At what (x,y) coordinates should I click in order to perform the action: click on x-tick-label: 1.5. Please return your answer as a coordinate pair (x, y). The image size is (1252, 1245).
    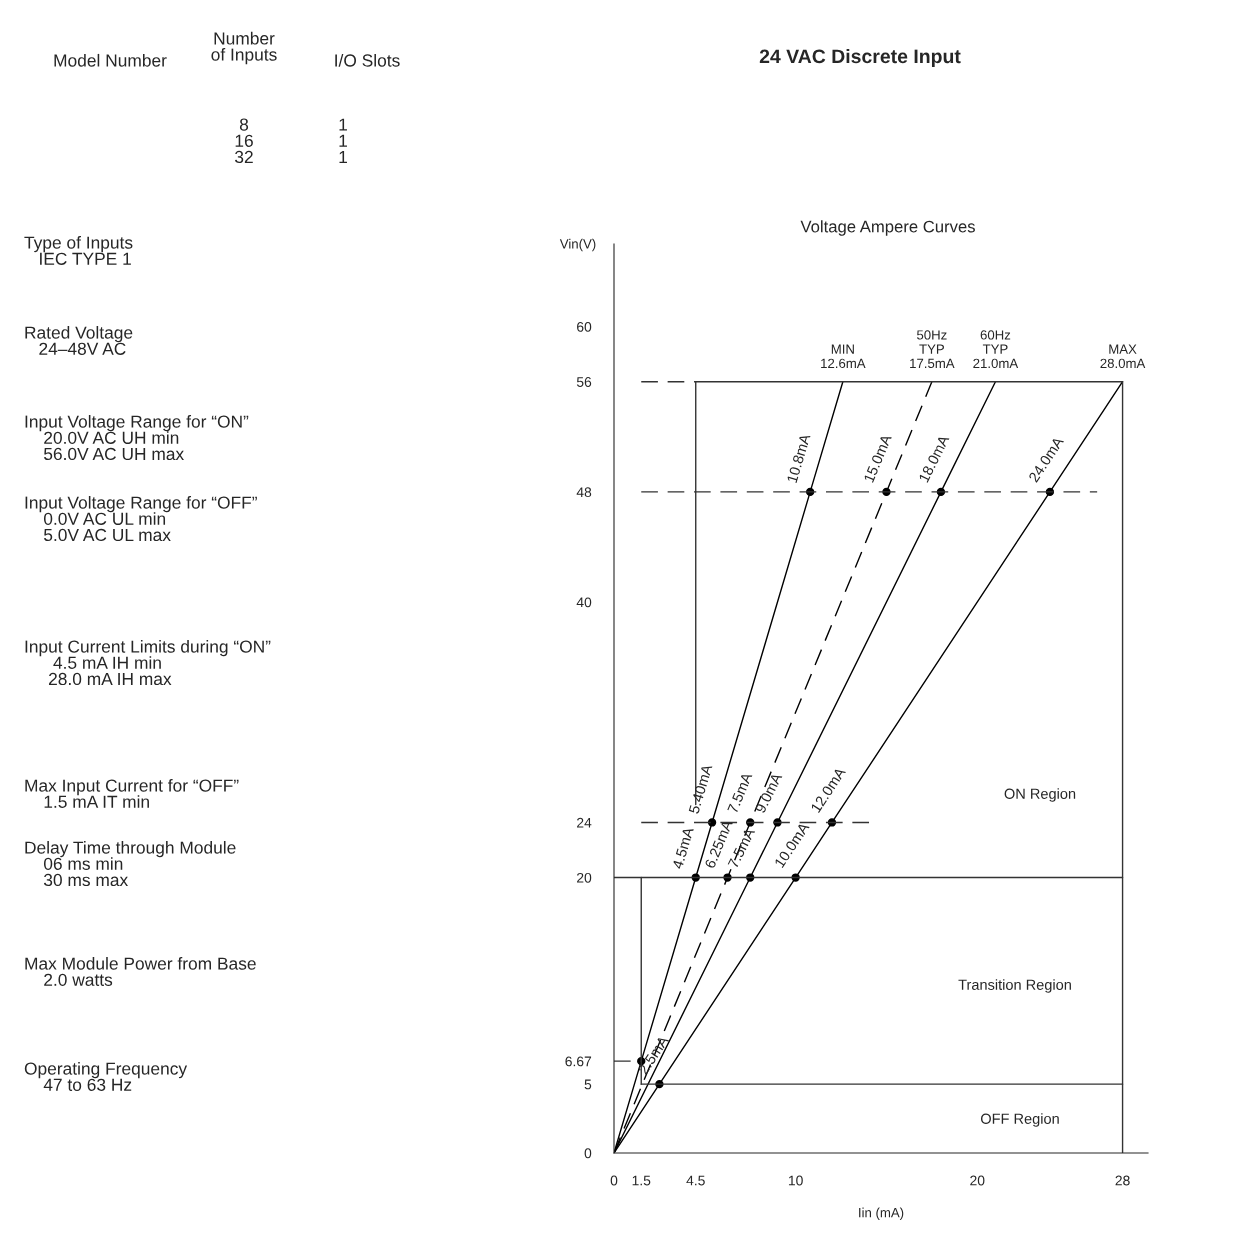
    Looking at the image, I should click on (641, 1180).